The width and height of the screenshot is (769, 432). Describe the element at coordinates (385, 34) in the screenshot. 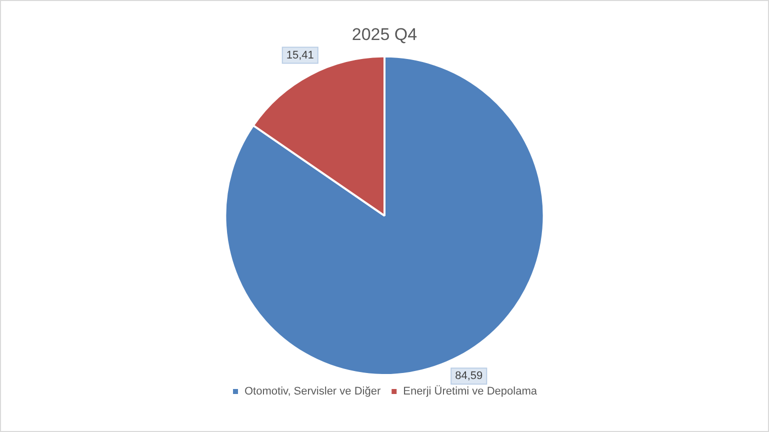

I see `chart-title: 2025 Q4` at that location.